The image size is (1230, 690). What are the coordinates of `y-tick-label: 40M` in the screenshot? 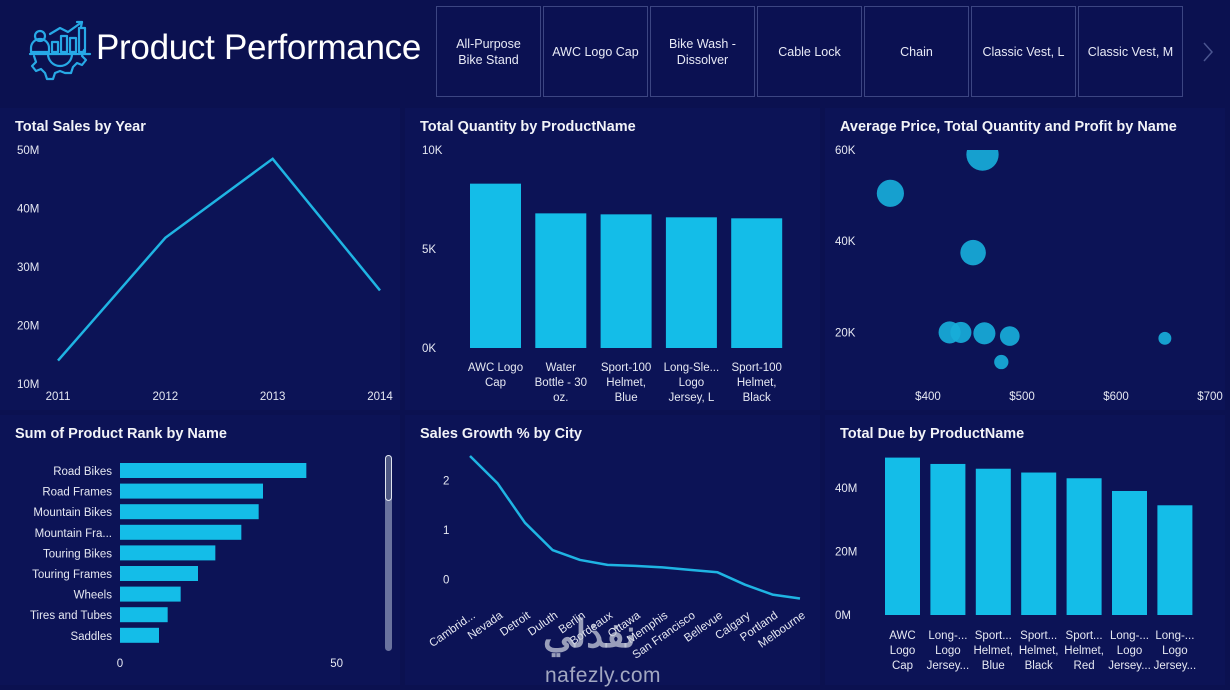 It's located at (846, 489).